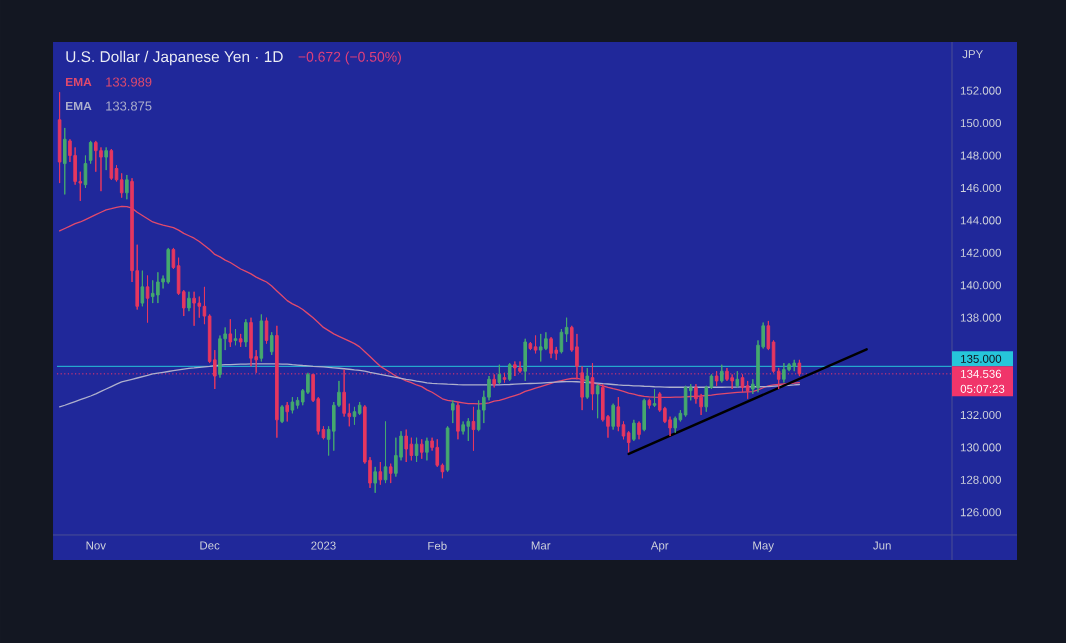  I want to click on y-axis-title: JPY, so click(972, 54).